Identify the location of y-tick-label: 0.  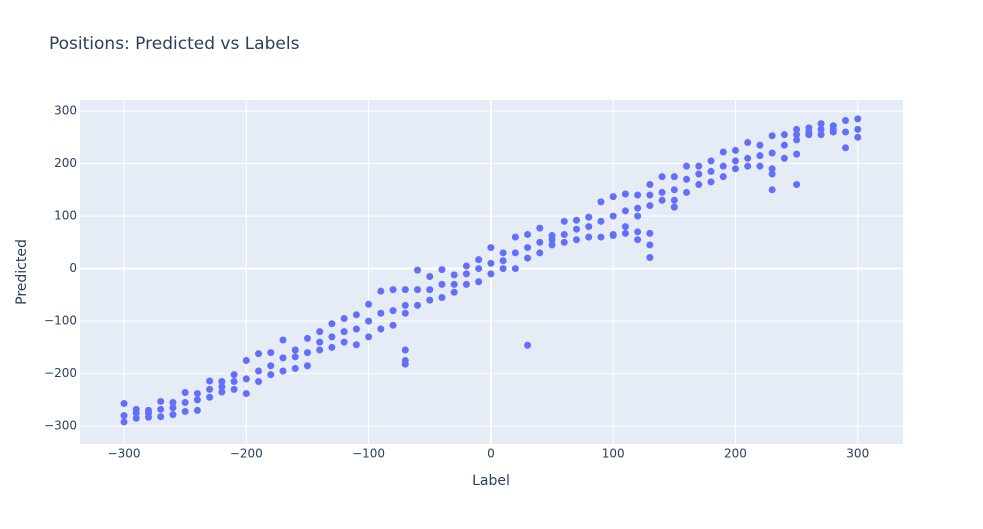
(73, 268).